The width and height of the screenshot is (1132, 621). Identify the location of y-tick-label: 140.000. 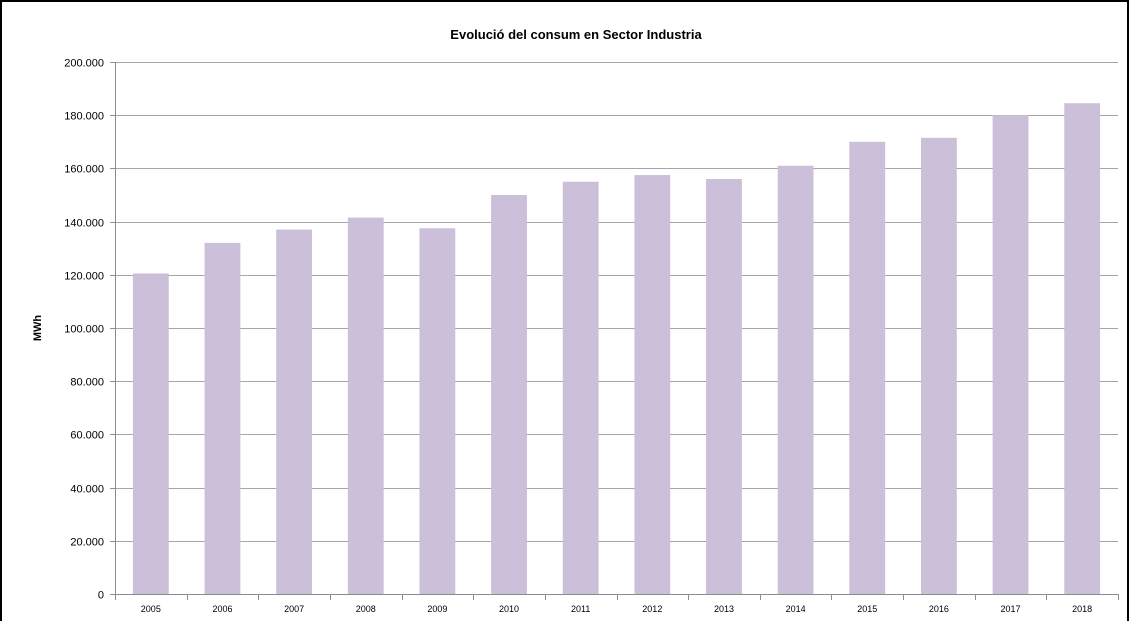
(84, 224).